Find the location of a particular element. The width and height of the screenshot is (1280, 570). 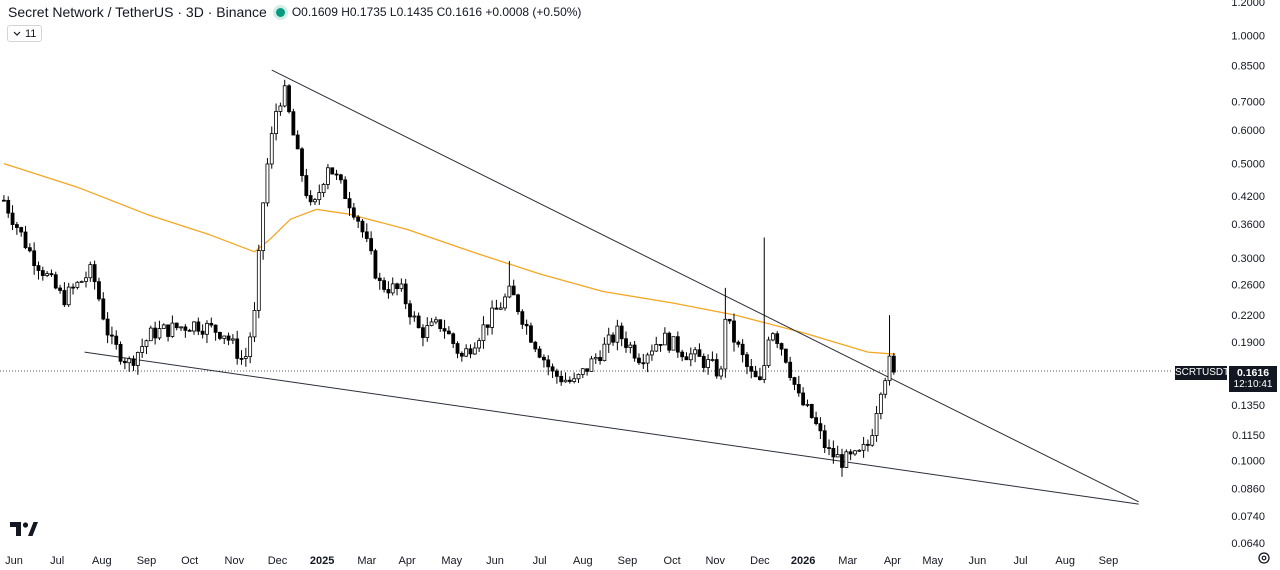

y-tick-label: 0.1350 is located at coordinates (1248, 406).